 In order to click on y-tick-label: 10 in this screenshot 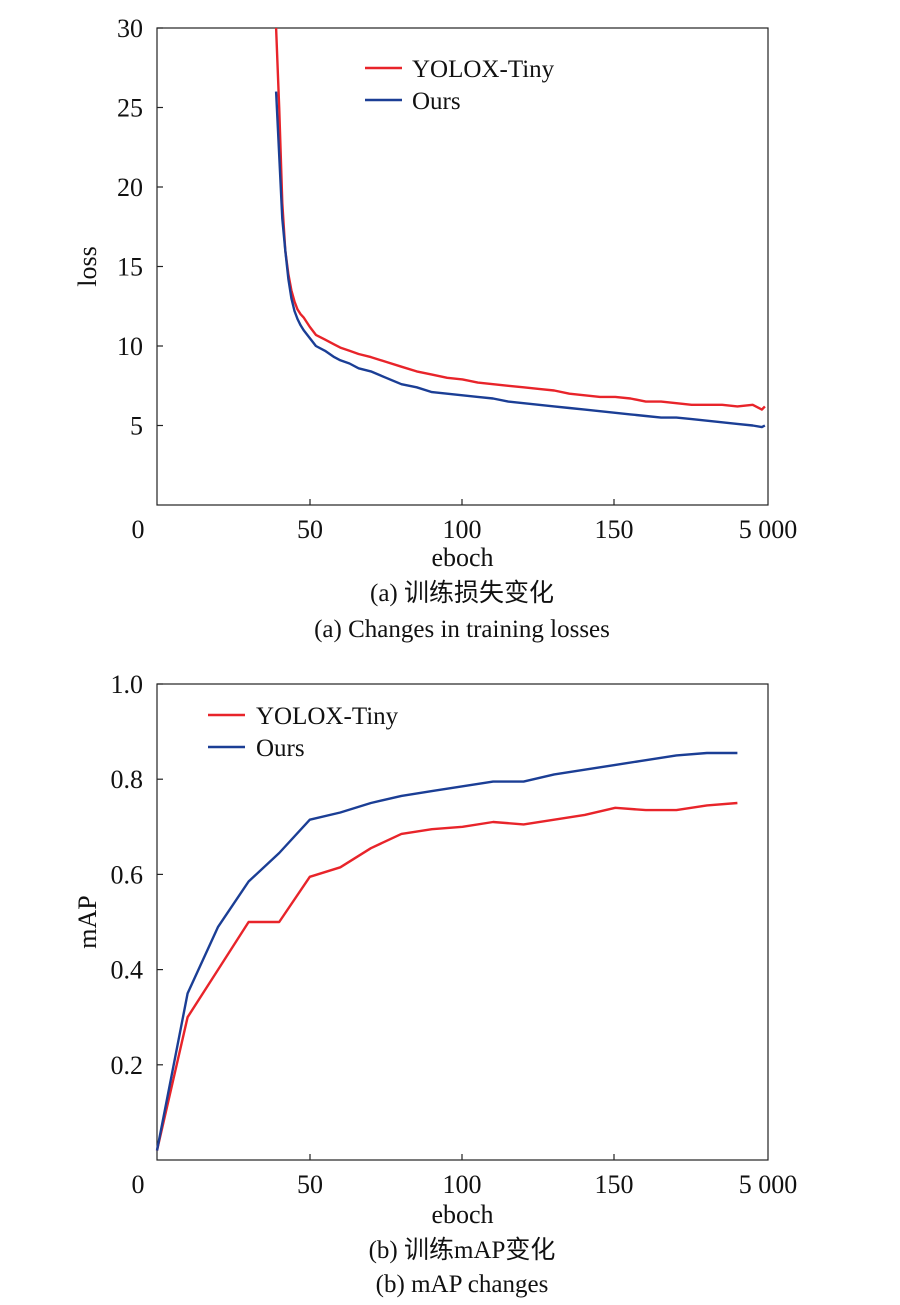, I will do `click(130, 346)`.